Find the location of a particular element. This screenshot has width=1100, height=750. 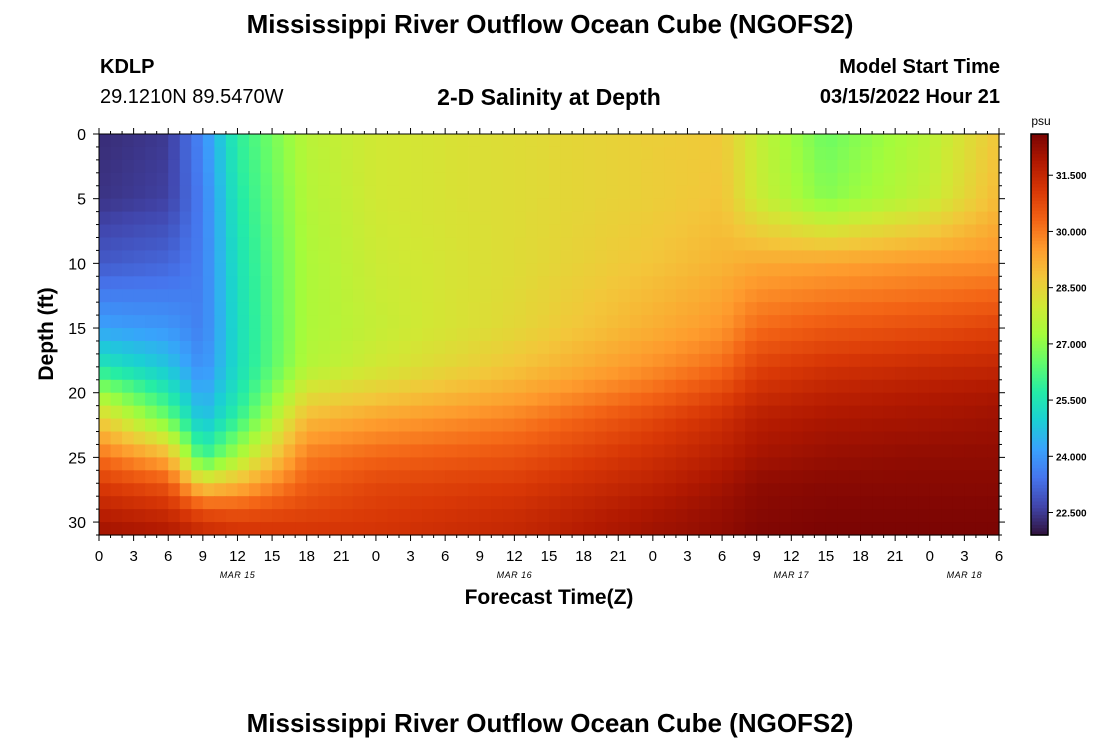

x-tick-label: 3 is located at coordinates (964, 556).